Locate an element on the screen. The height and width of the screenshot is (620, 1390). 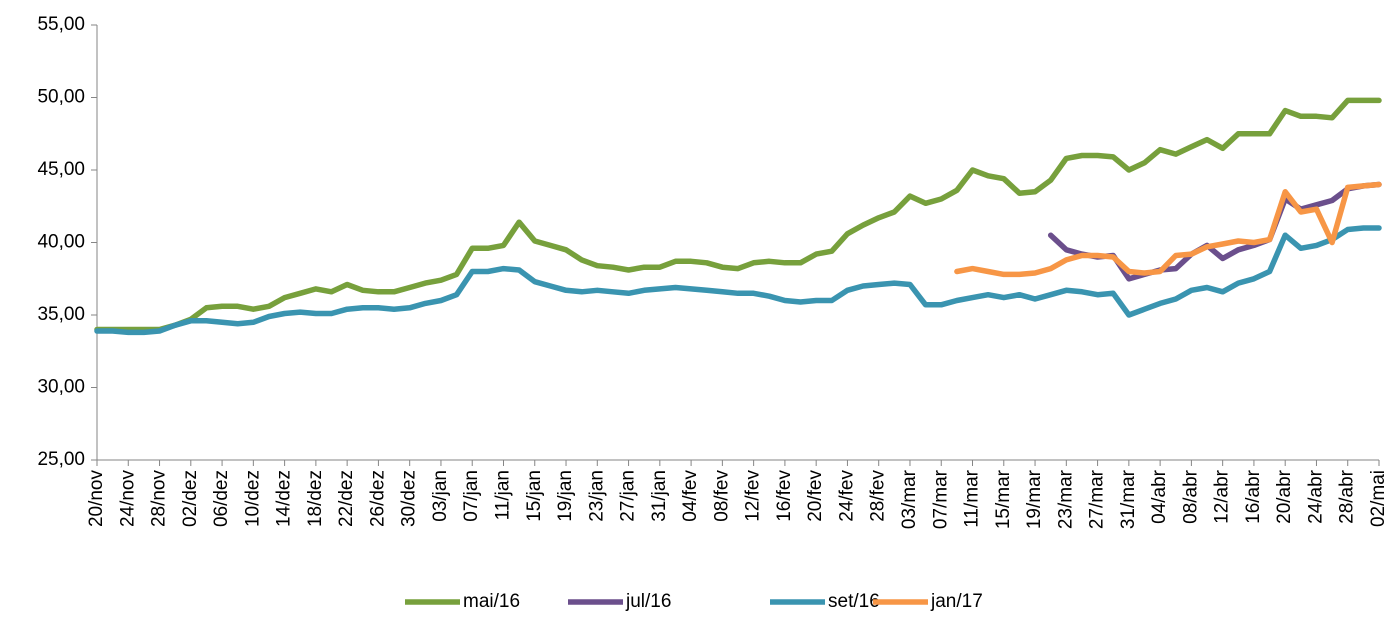
x-tick-label: 19/jan is located at coordinates (565, 496).